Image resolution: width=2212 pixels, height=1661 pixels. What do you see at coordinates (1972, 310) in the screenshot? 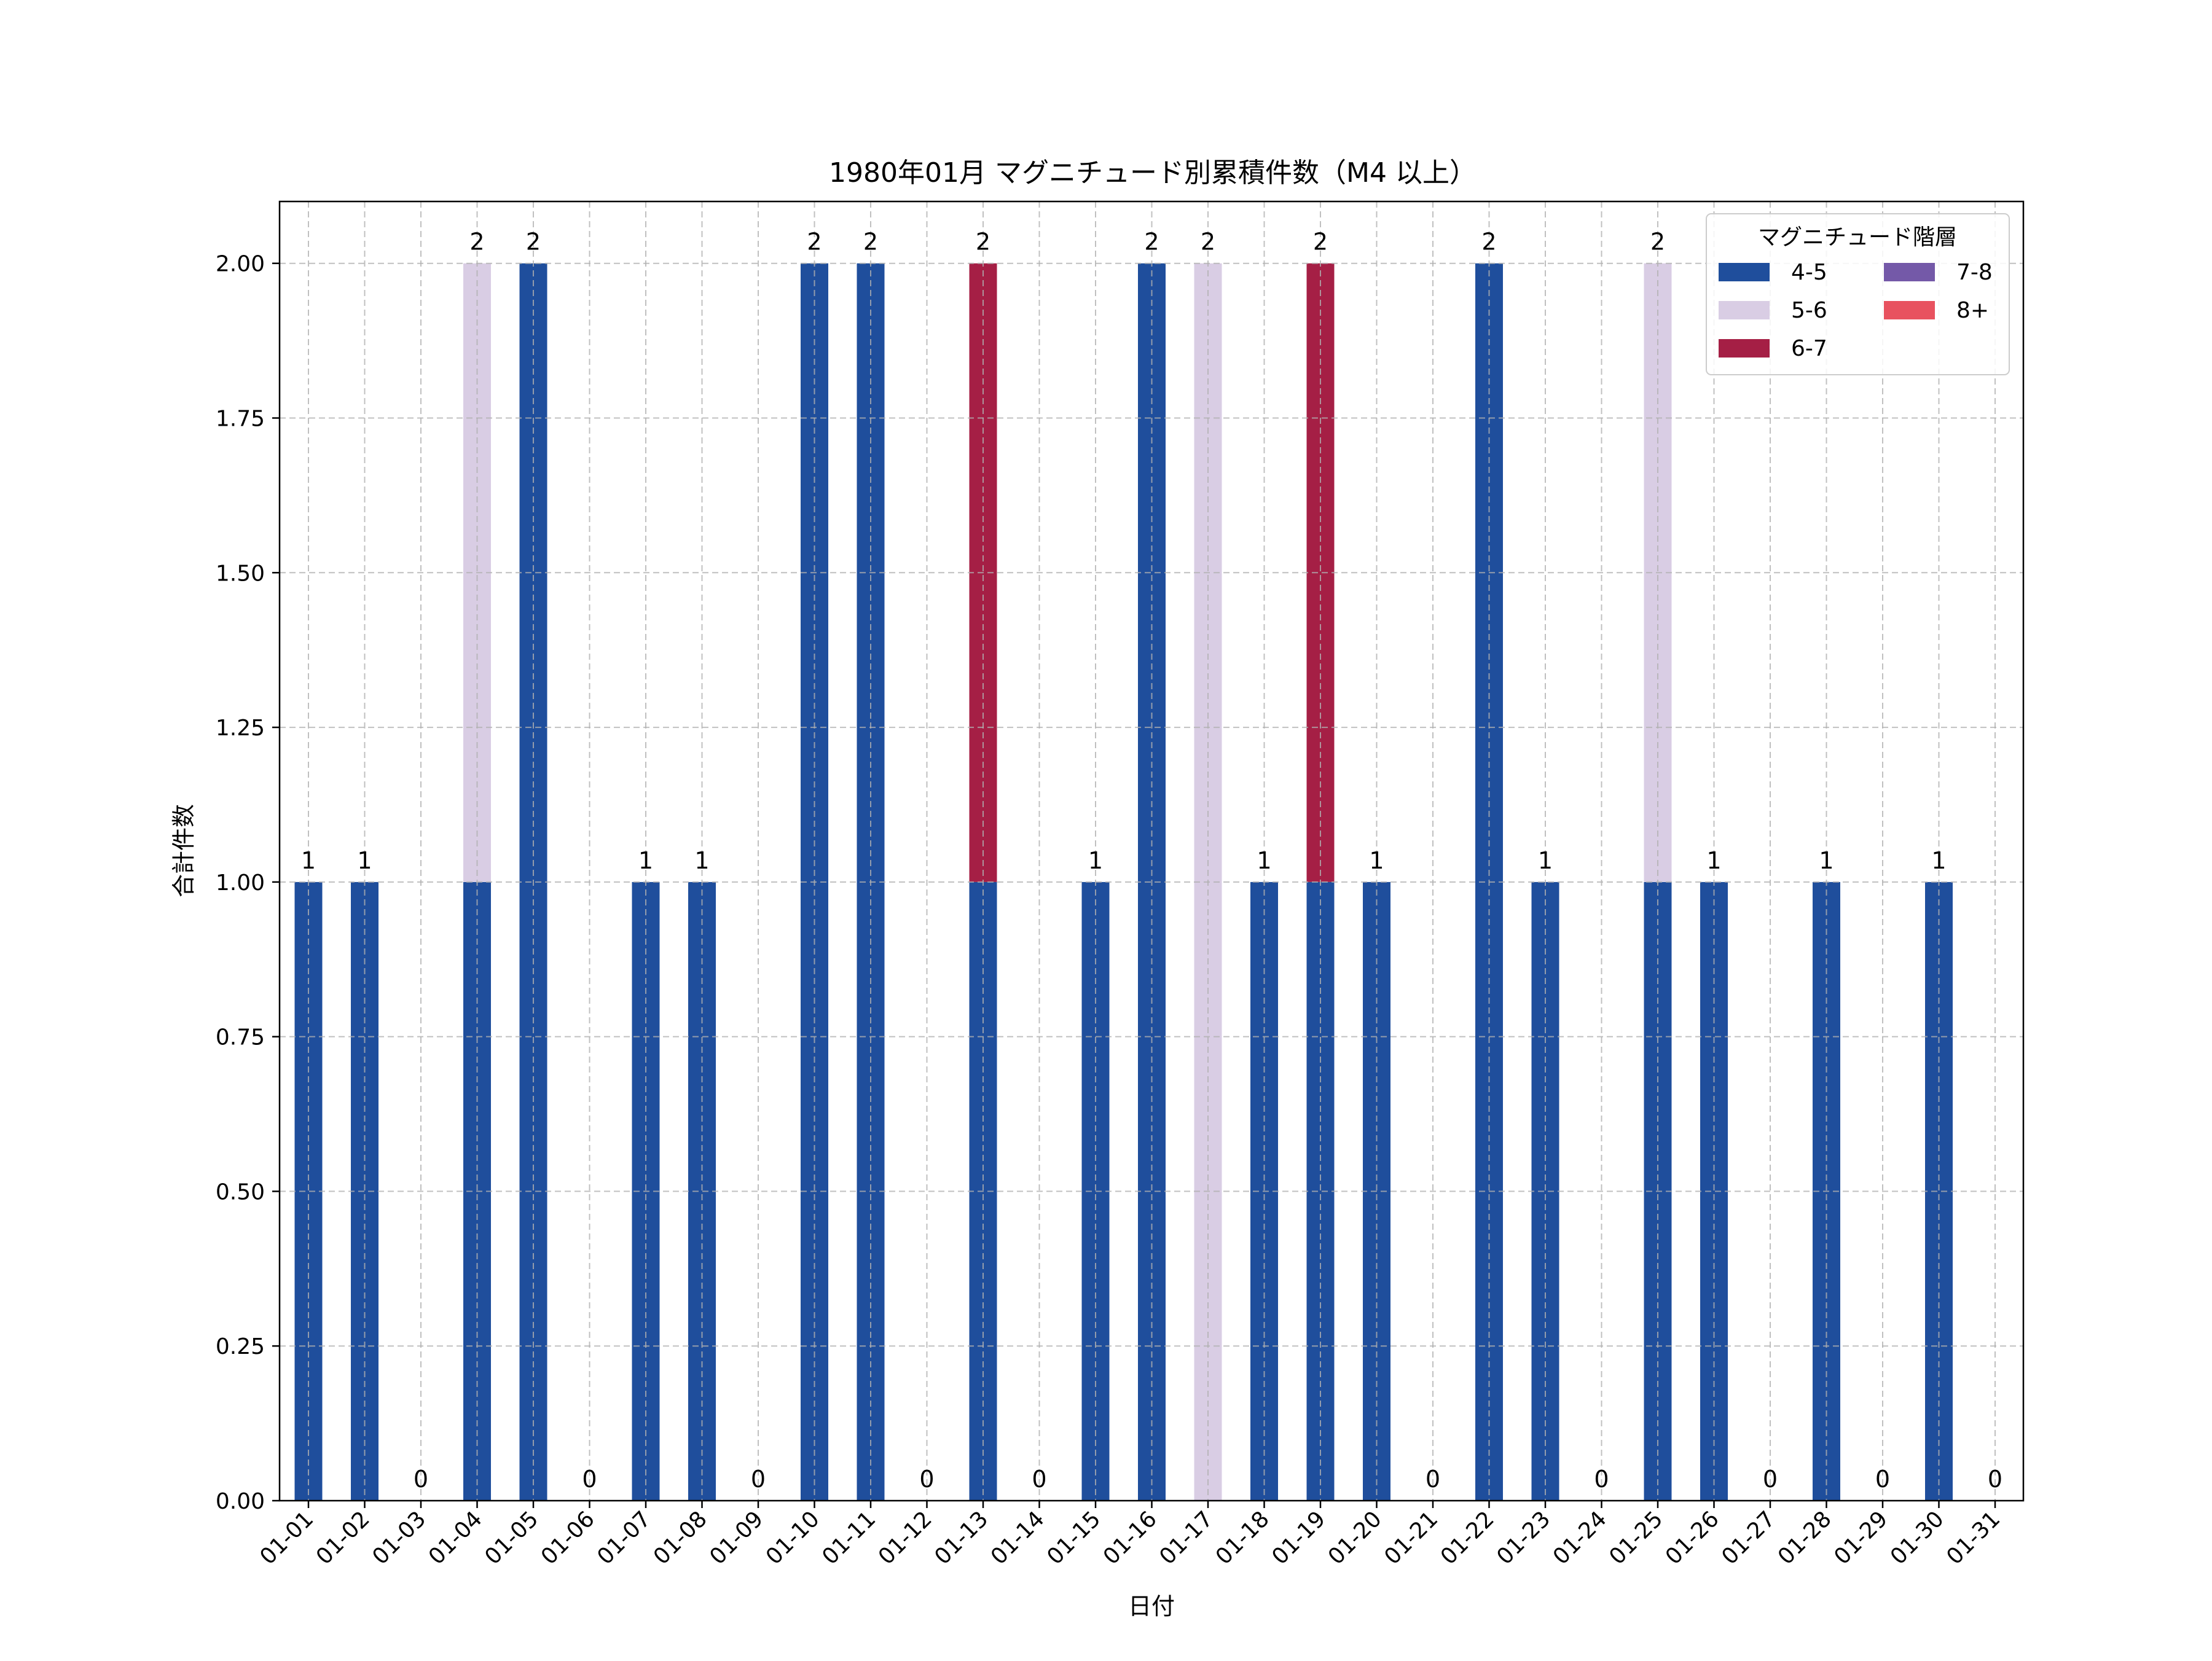
I see `legend-label-8+: 8+` at bounding box center [1972, 310].